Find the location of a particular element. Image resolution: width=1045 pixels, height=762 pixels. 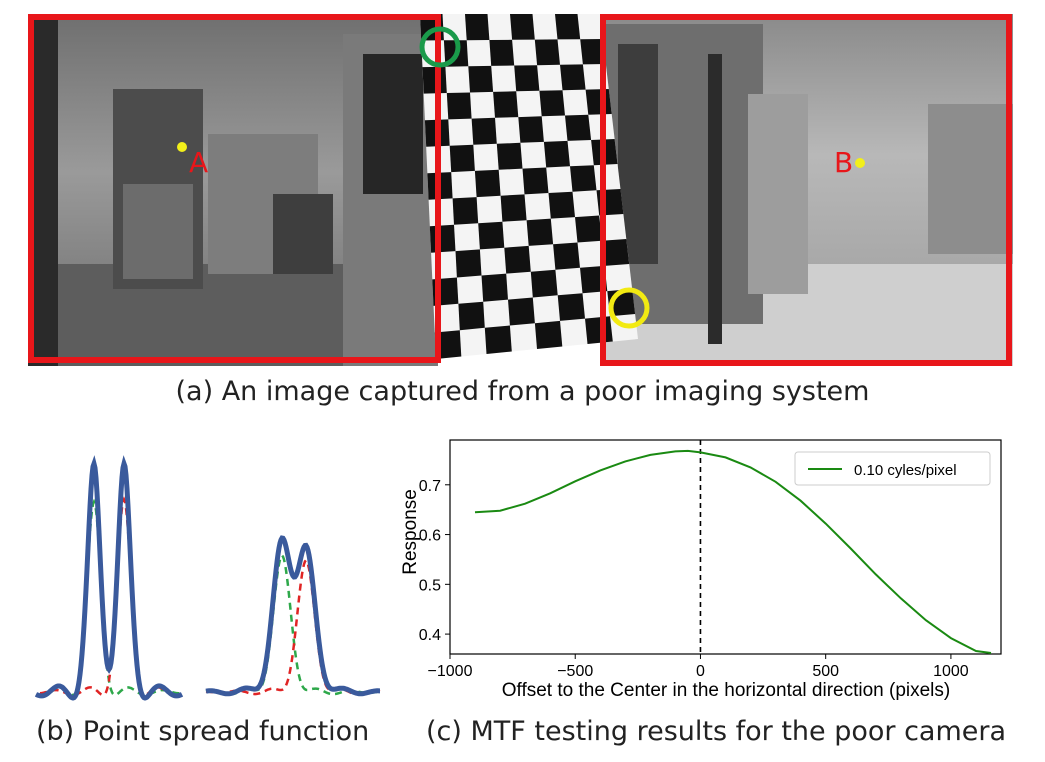

x-tick-label: 0 is located at coordinates (700, 671).